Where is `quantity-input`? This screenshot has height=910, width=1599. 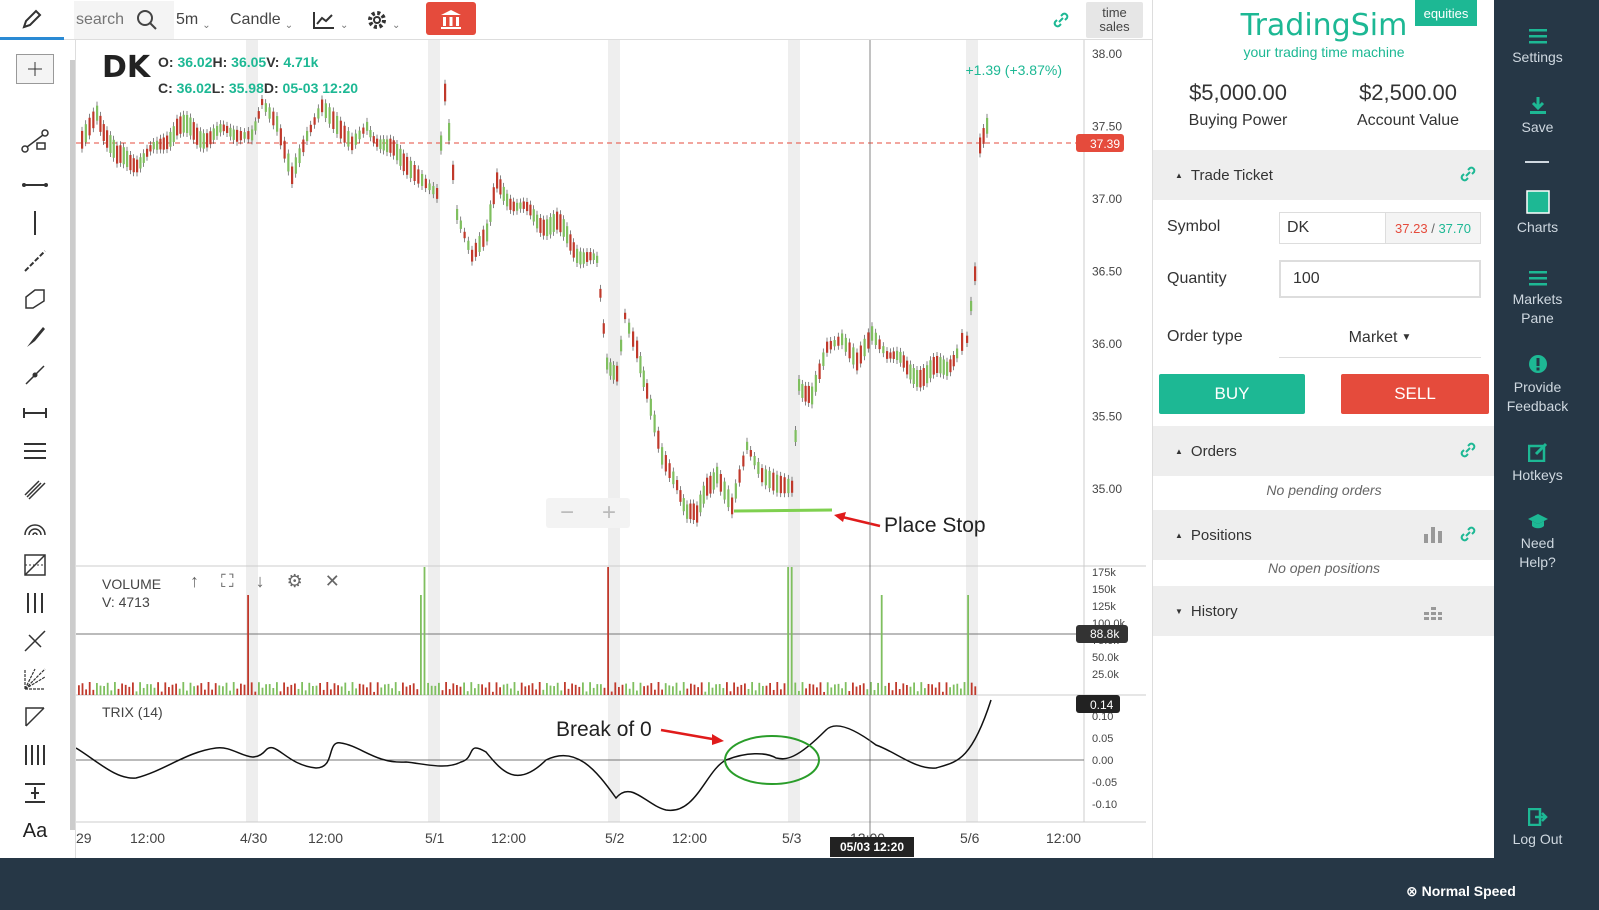
quantity-input is located at coordinates (1380, 279).